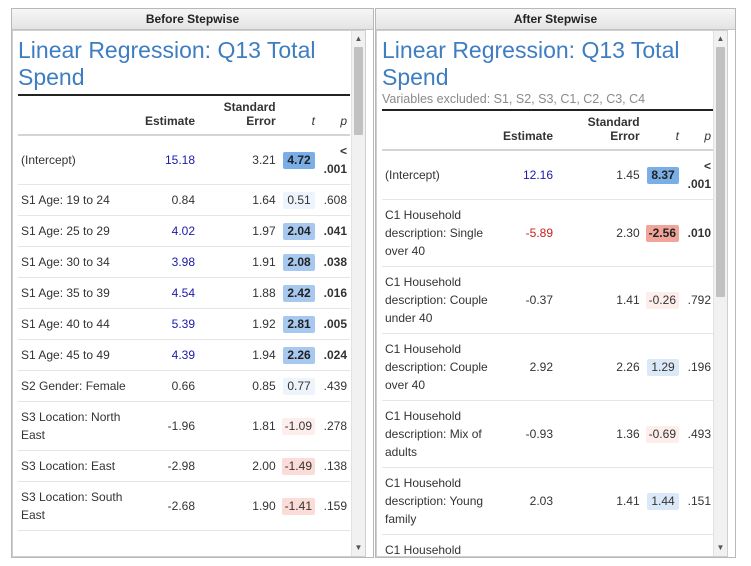 This screenshot has height=566, width=751. What do you see at coordinates (343, 121) in the screenshot?
I see `column-header-p: p` at bounding box center [343, 121].